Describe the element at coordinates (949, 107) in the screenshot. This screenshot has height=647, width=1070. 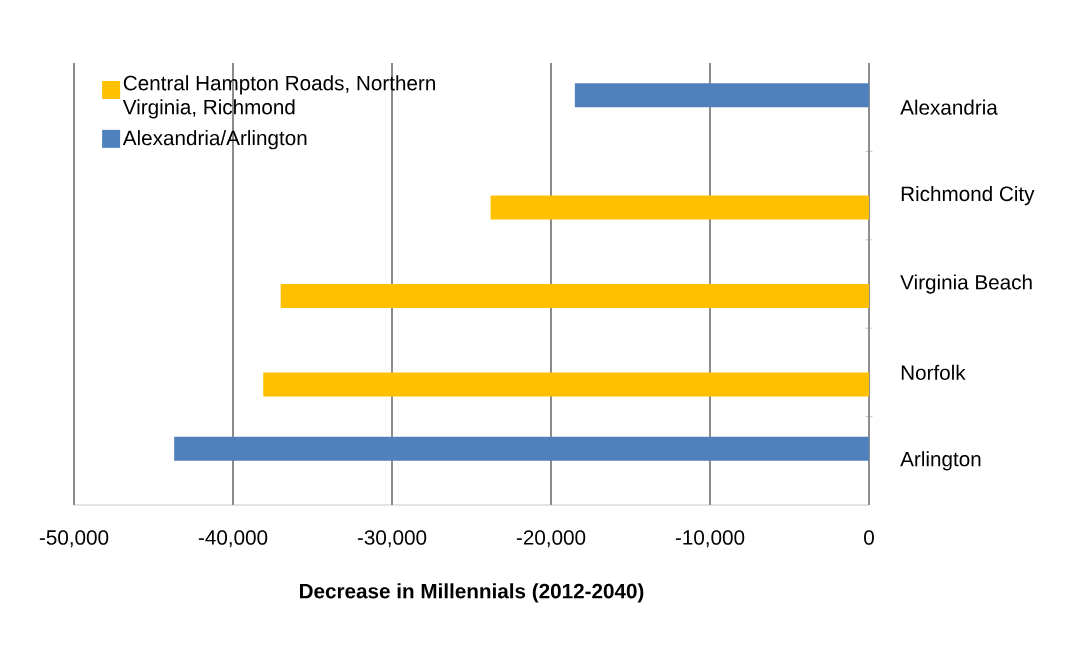
I see `y-tick-label: Alexandria` at that location.